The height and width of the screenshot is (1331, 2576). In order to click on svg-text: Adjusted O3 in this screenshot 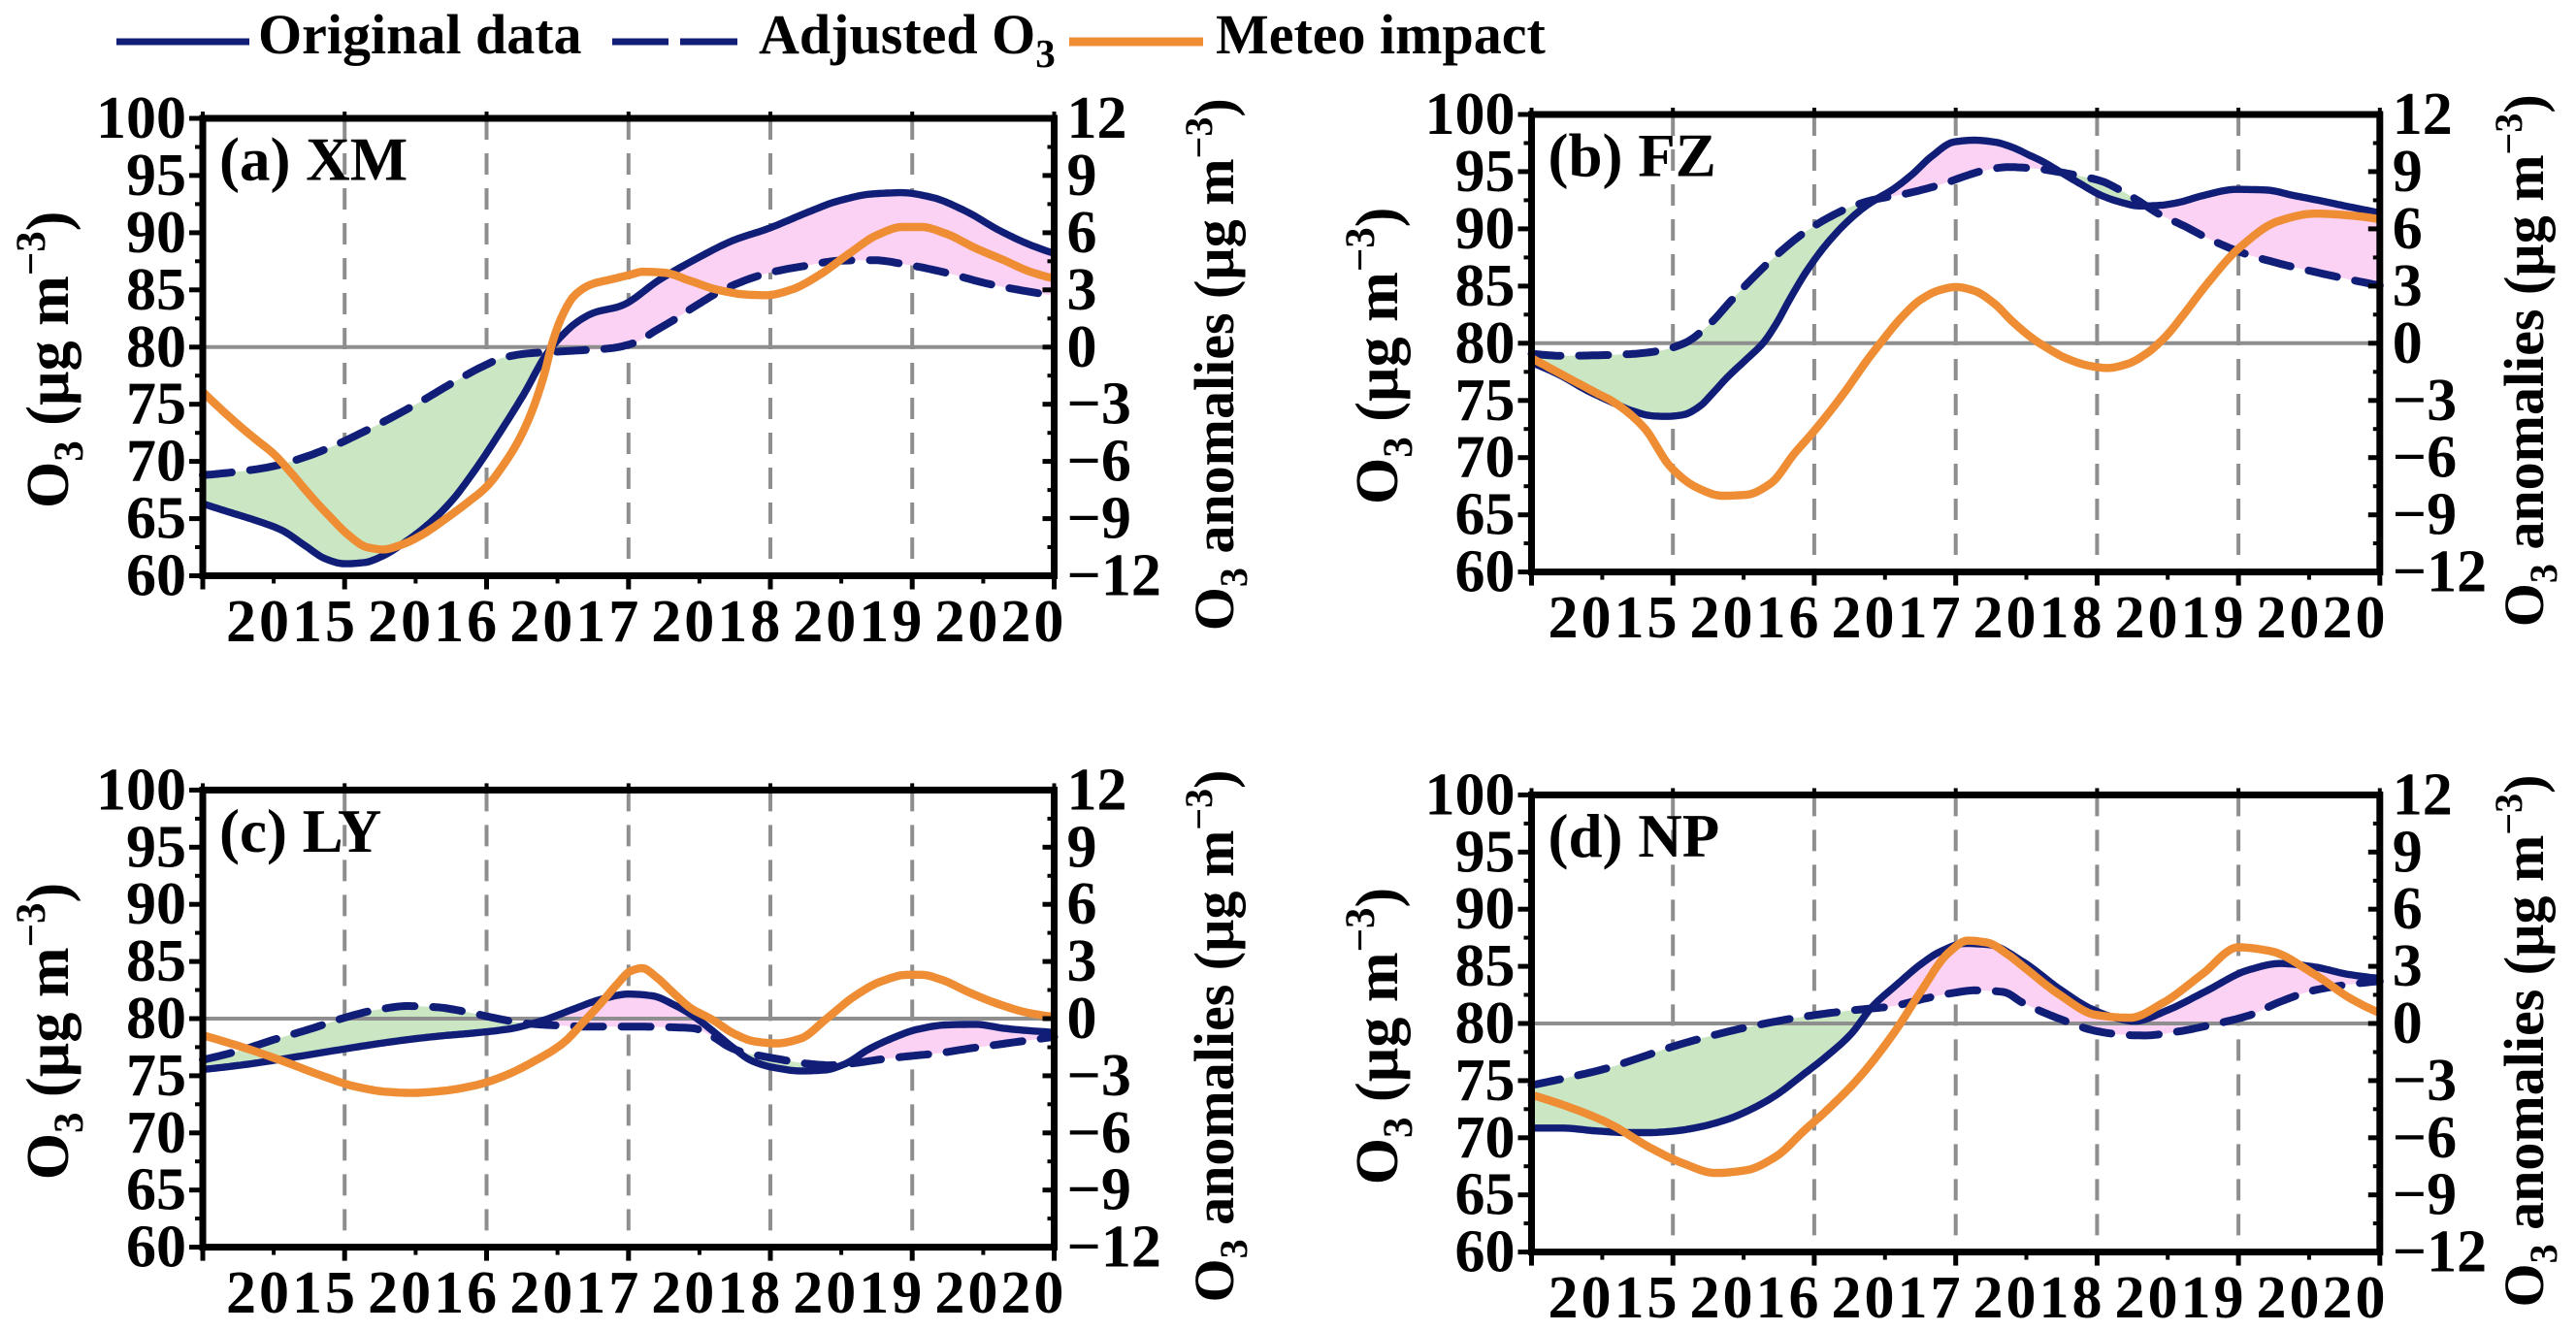, I will do `click(907, 40)`.